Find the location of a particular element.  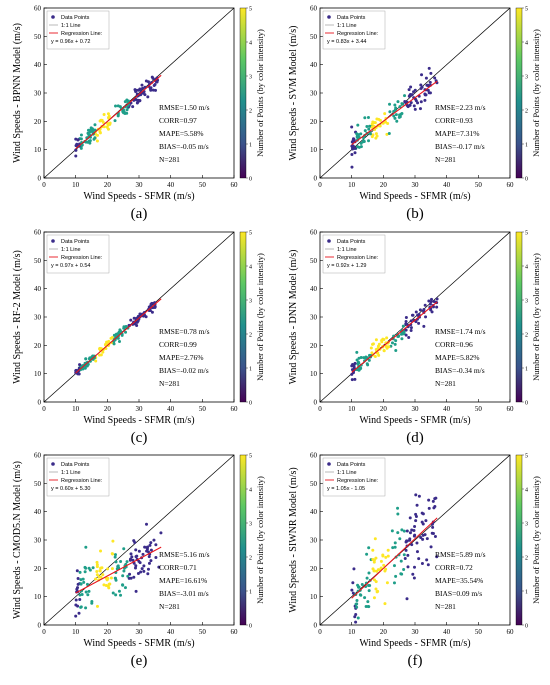

legend-point-marker is located at coordinates (53, 241).